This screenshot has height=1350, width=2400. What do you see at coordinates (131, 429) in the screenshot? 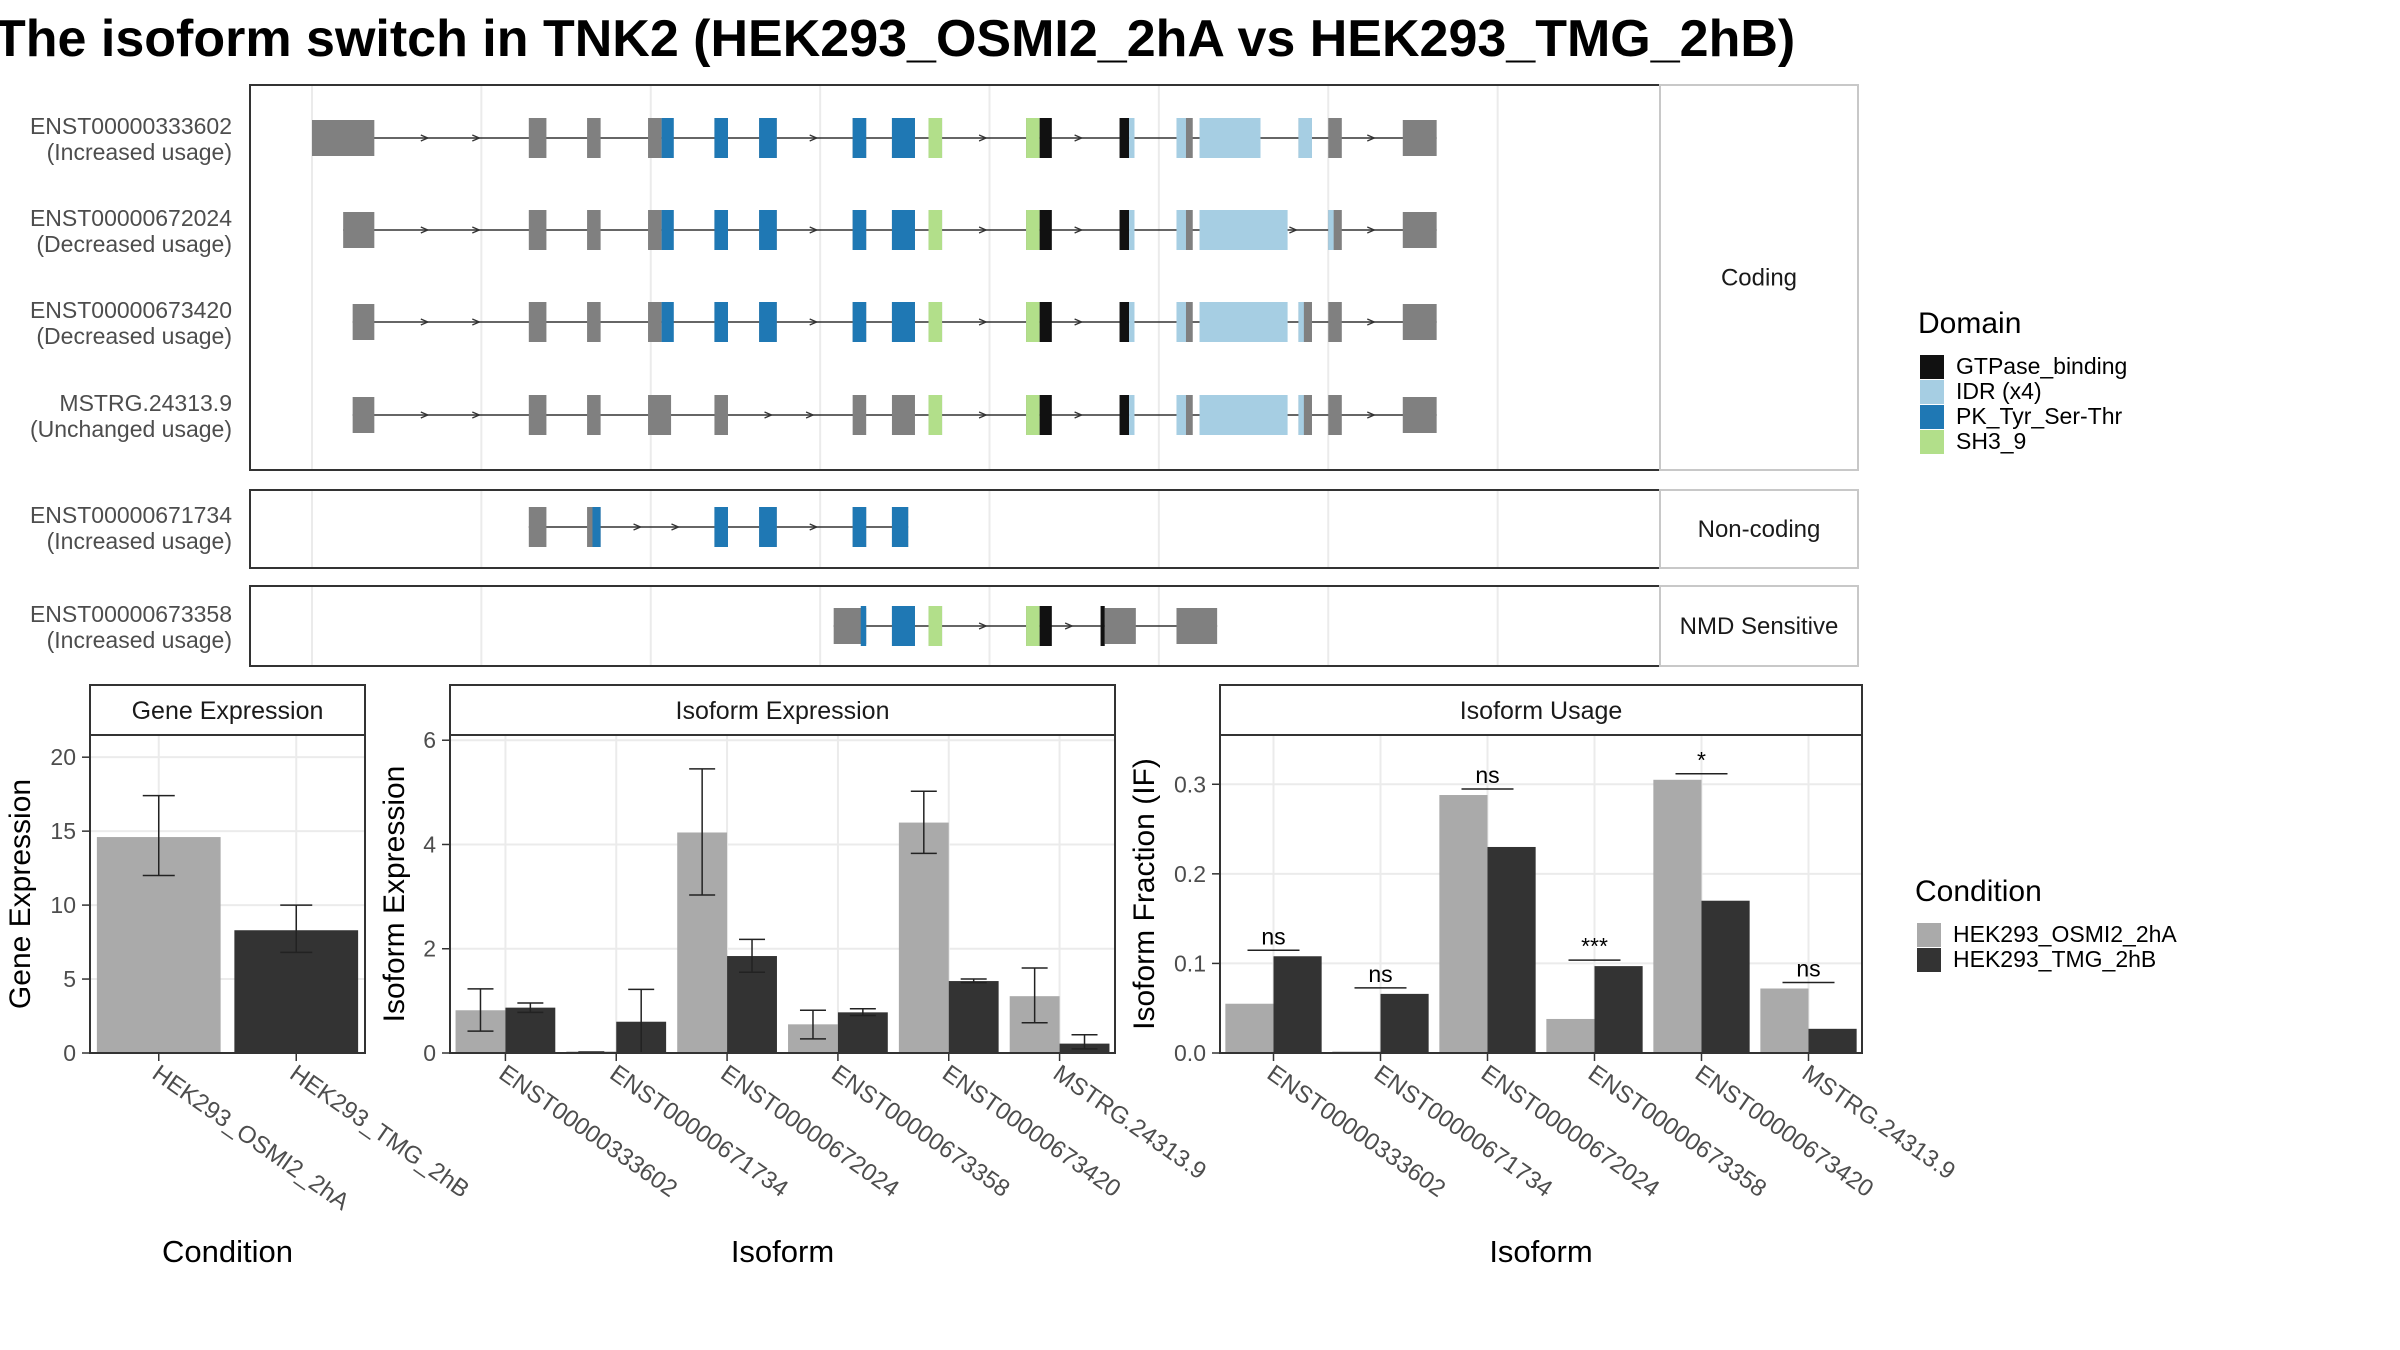
I see `transcript-usage-label: (Unchanged usage)` at bounding box center [131, 429].